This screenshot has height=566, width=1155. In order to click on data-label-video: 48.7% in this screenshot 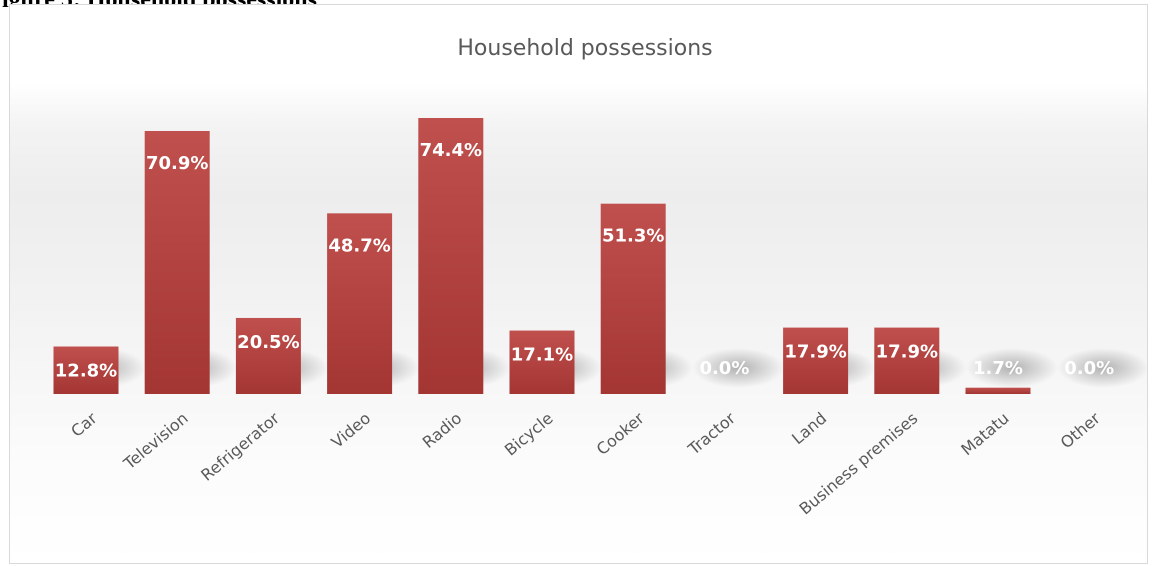, I will do `click(359, 245)`.